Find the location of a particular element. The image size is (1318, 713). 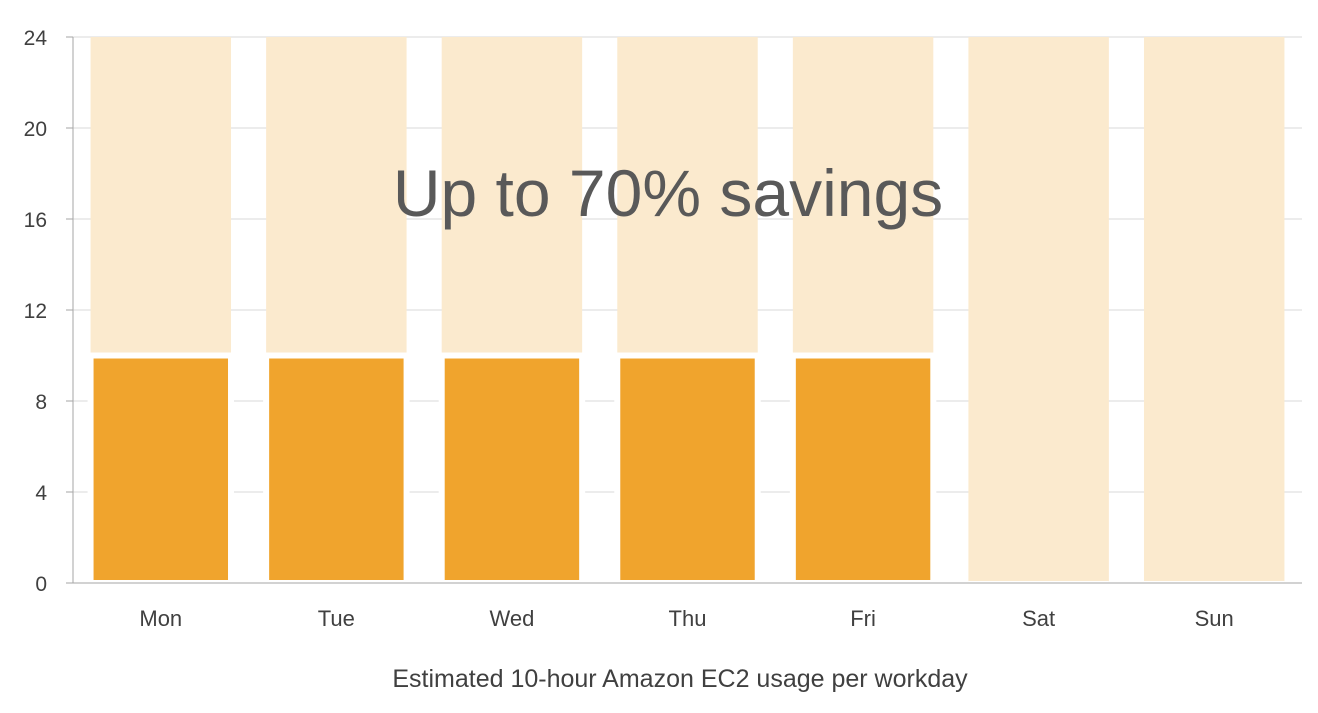

y-tick-labels: 0 4 8 12 16 20 24 is located at coordinates (36, 311).